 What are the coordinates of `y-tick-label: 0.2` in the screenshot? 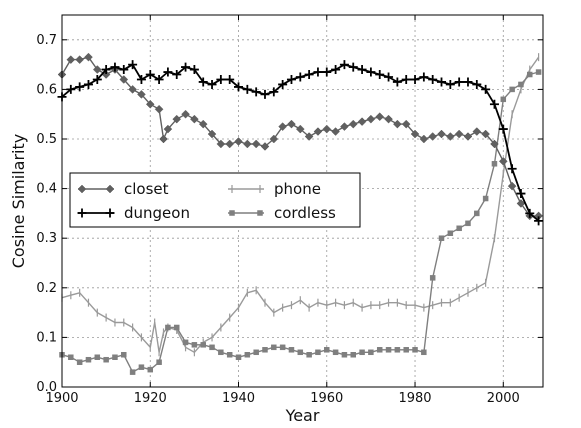 It's located at (46, 288).